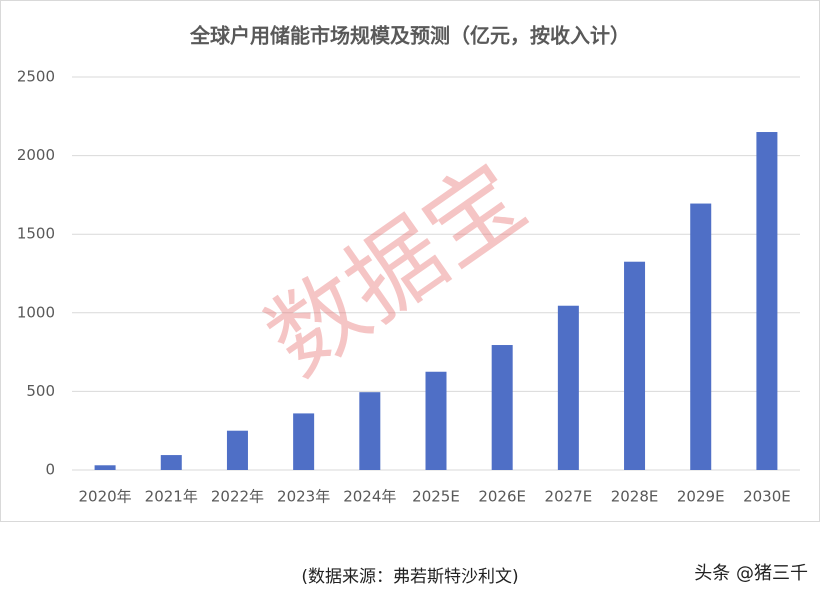  What do you see at coordinates (50, 470) in the screenshot?
I see `y-tick-label: 0` at bounding box center [50, 470].